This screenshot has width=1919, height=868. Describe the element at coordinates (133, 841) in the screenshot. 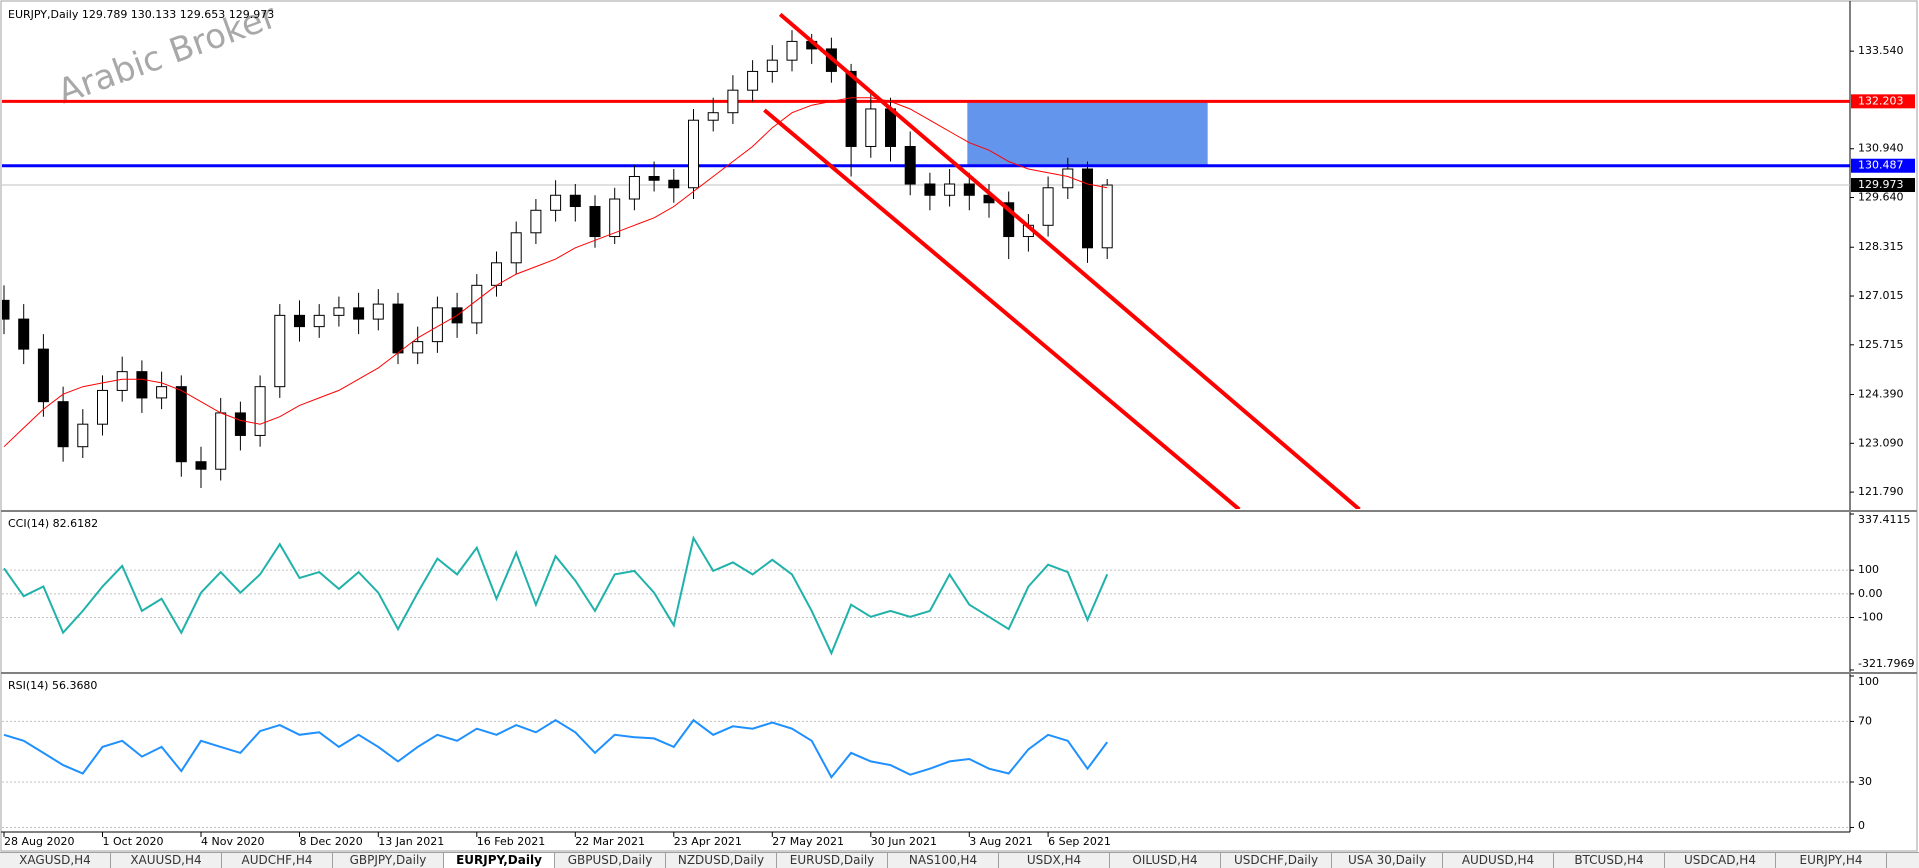

I see `x-tick-label: 1 Oct 2020` at that location.